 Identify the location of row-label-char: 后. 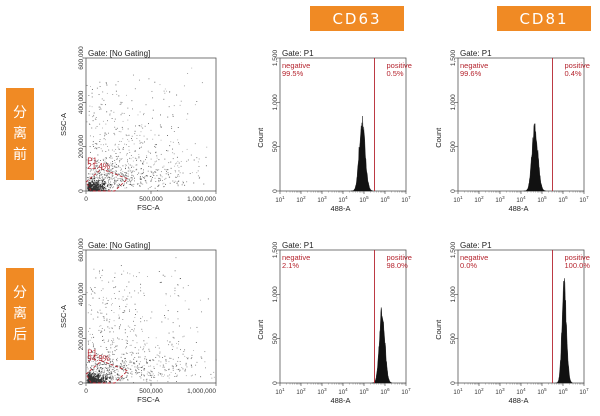
(20, 334).